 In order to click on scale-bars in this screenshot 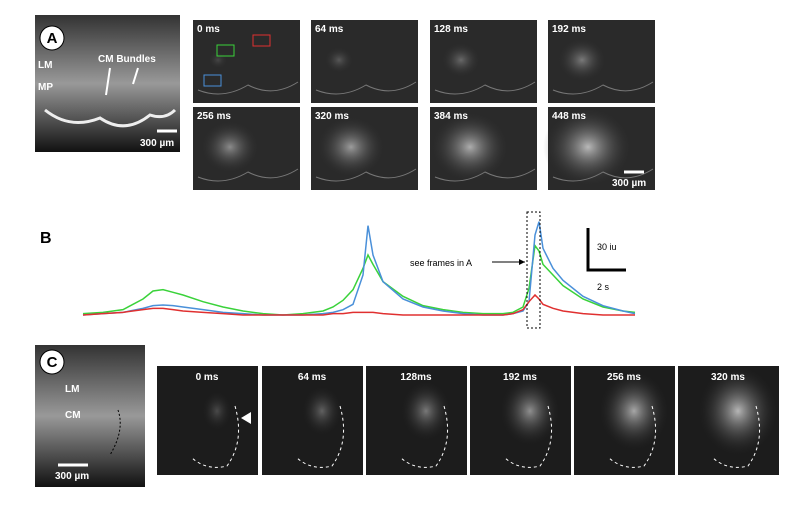, I will do `click(606, 250)`.